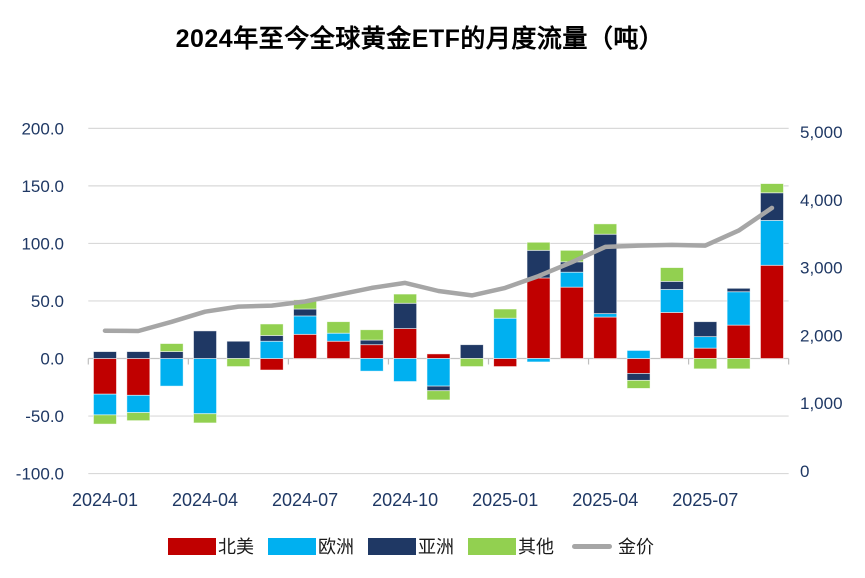  I want to click on bar-segment-其他-2025-01, so click(505, 313).